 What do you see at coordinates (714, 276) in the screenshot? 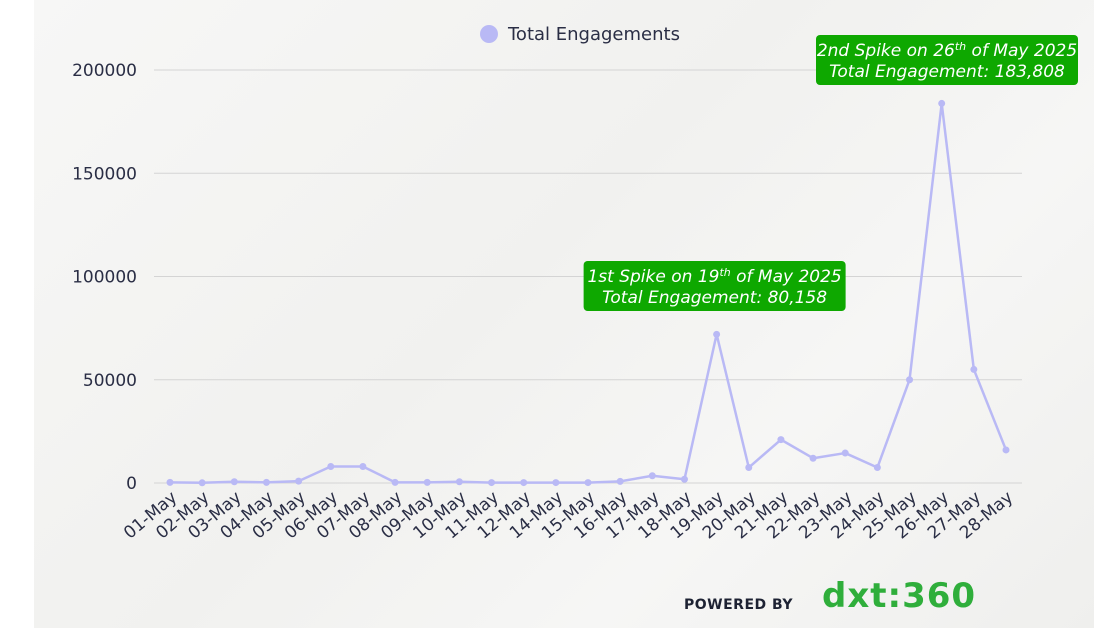
I see `annotation-line1: 1st Spike on 19th of May 2025` at bounding box center [714, 276].